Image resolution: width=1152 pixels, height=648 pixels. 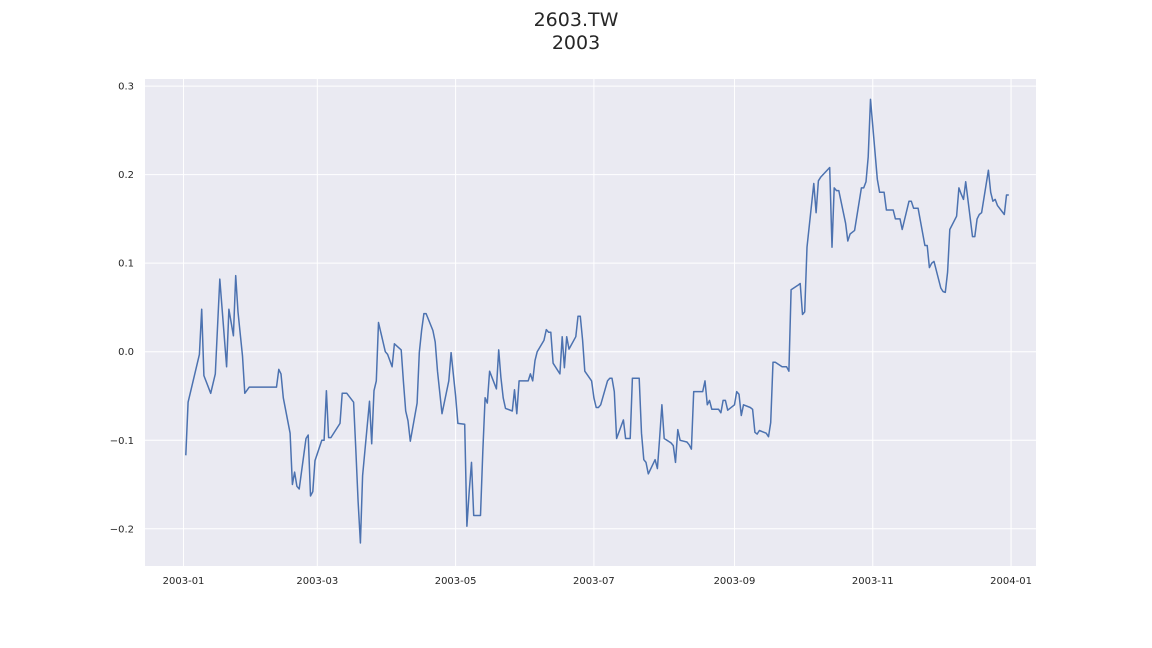 What do you see at coordinates (126, 87) in the screenshot?
I see `y-tick-label: 0.3` at bounding box center [126, 87].